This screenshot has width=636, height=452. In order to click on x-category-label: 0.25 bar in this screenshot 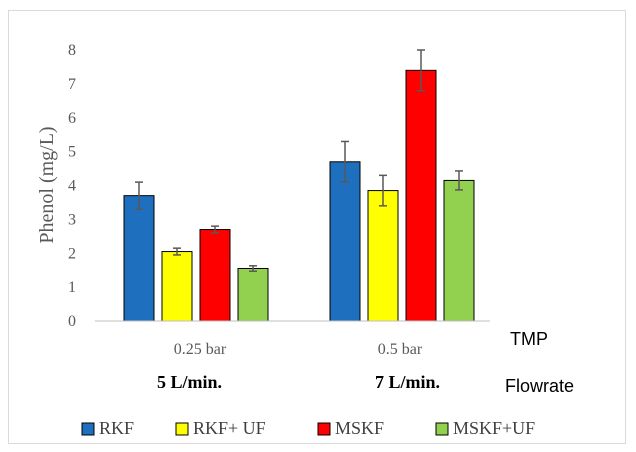, I will do `click(200, 349)`.